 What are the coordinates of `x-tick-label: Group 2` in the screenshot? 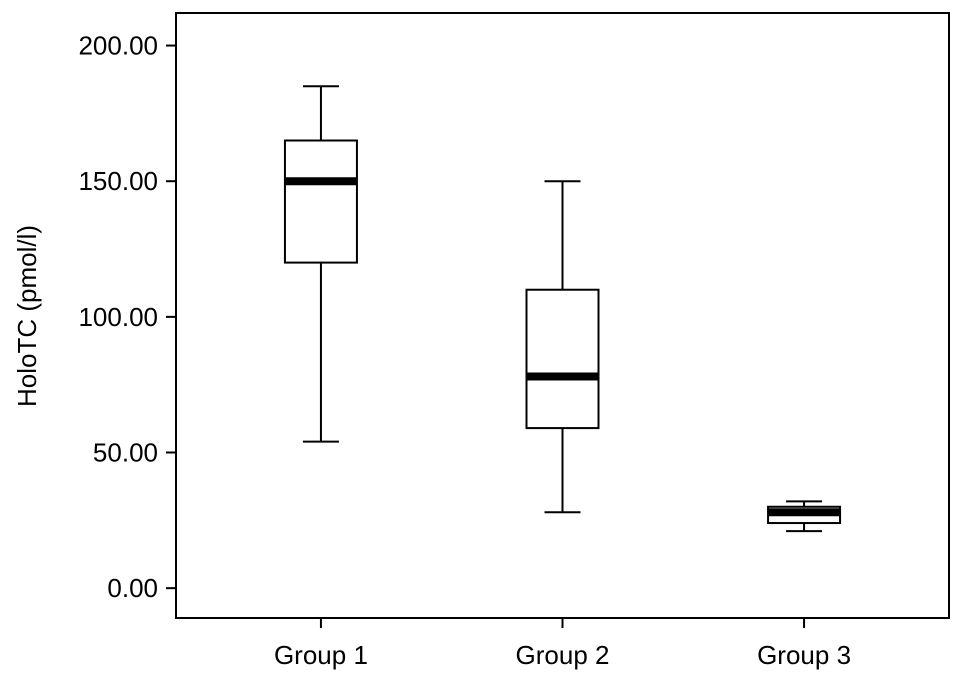 It's located at (563, 655).